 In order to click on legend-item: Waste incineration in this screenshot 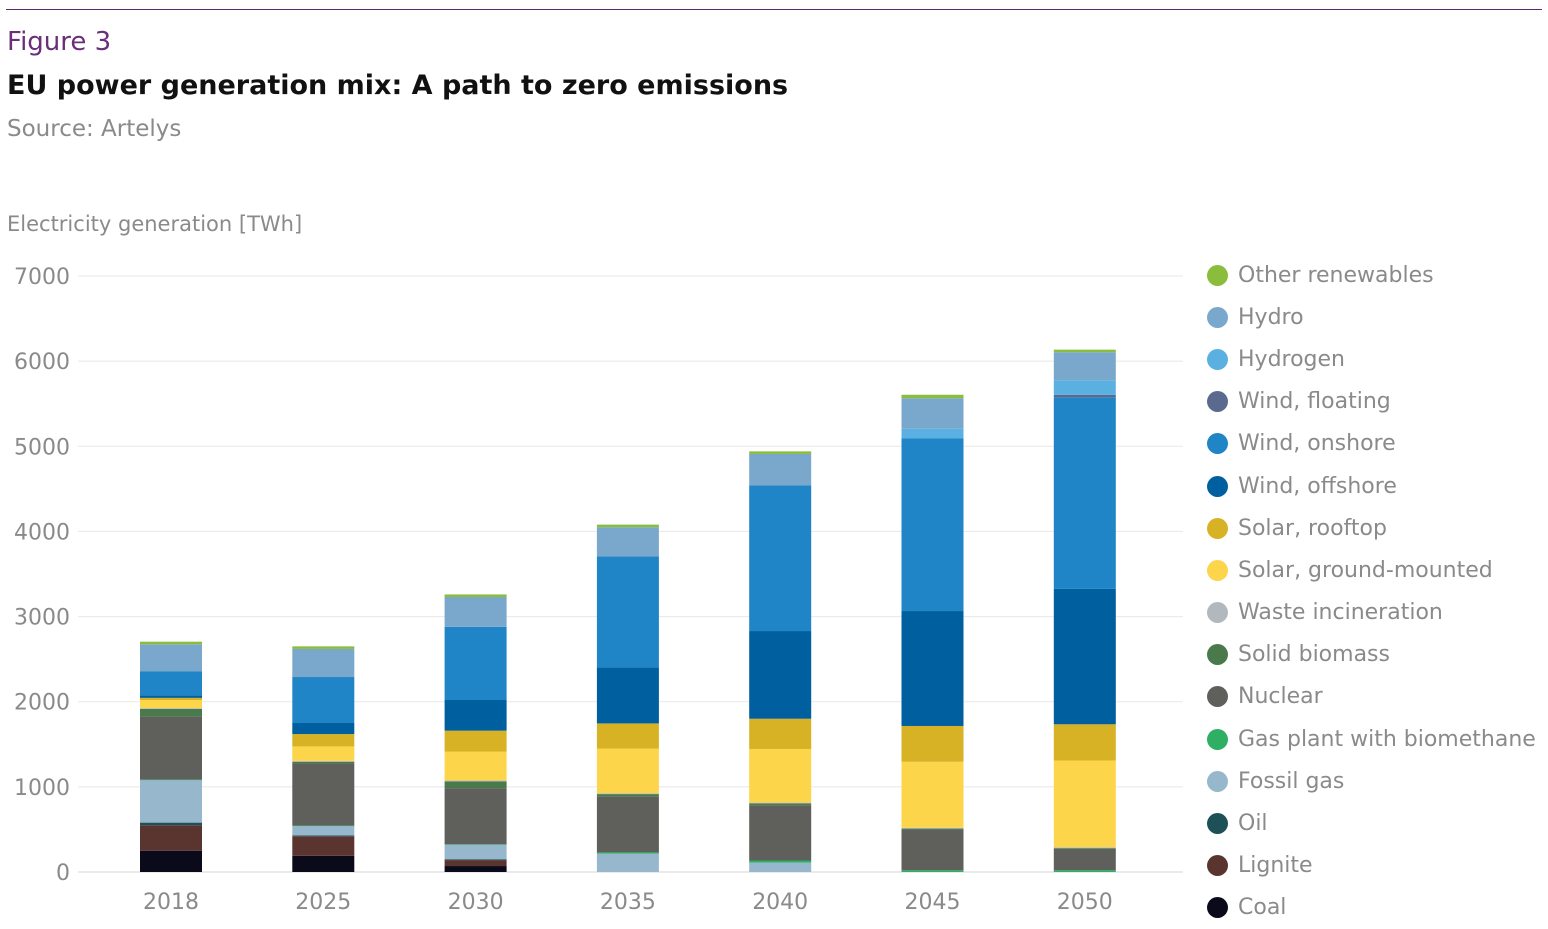, I will do `click(1377, 613)`.